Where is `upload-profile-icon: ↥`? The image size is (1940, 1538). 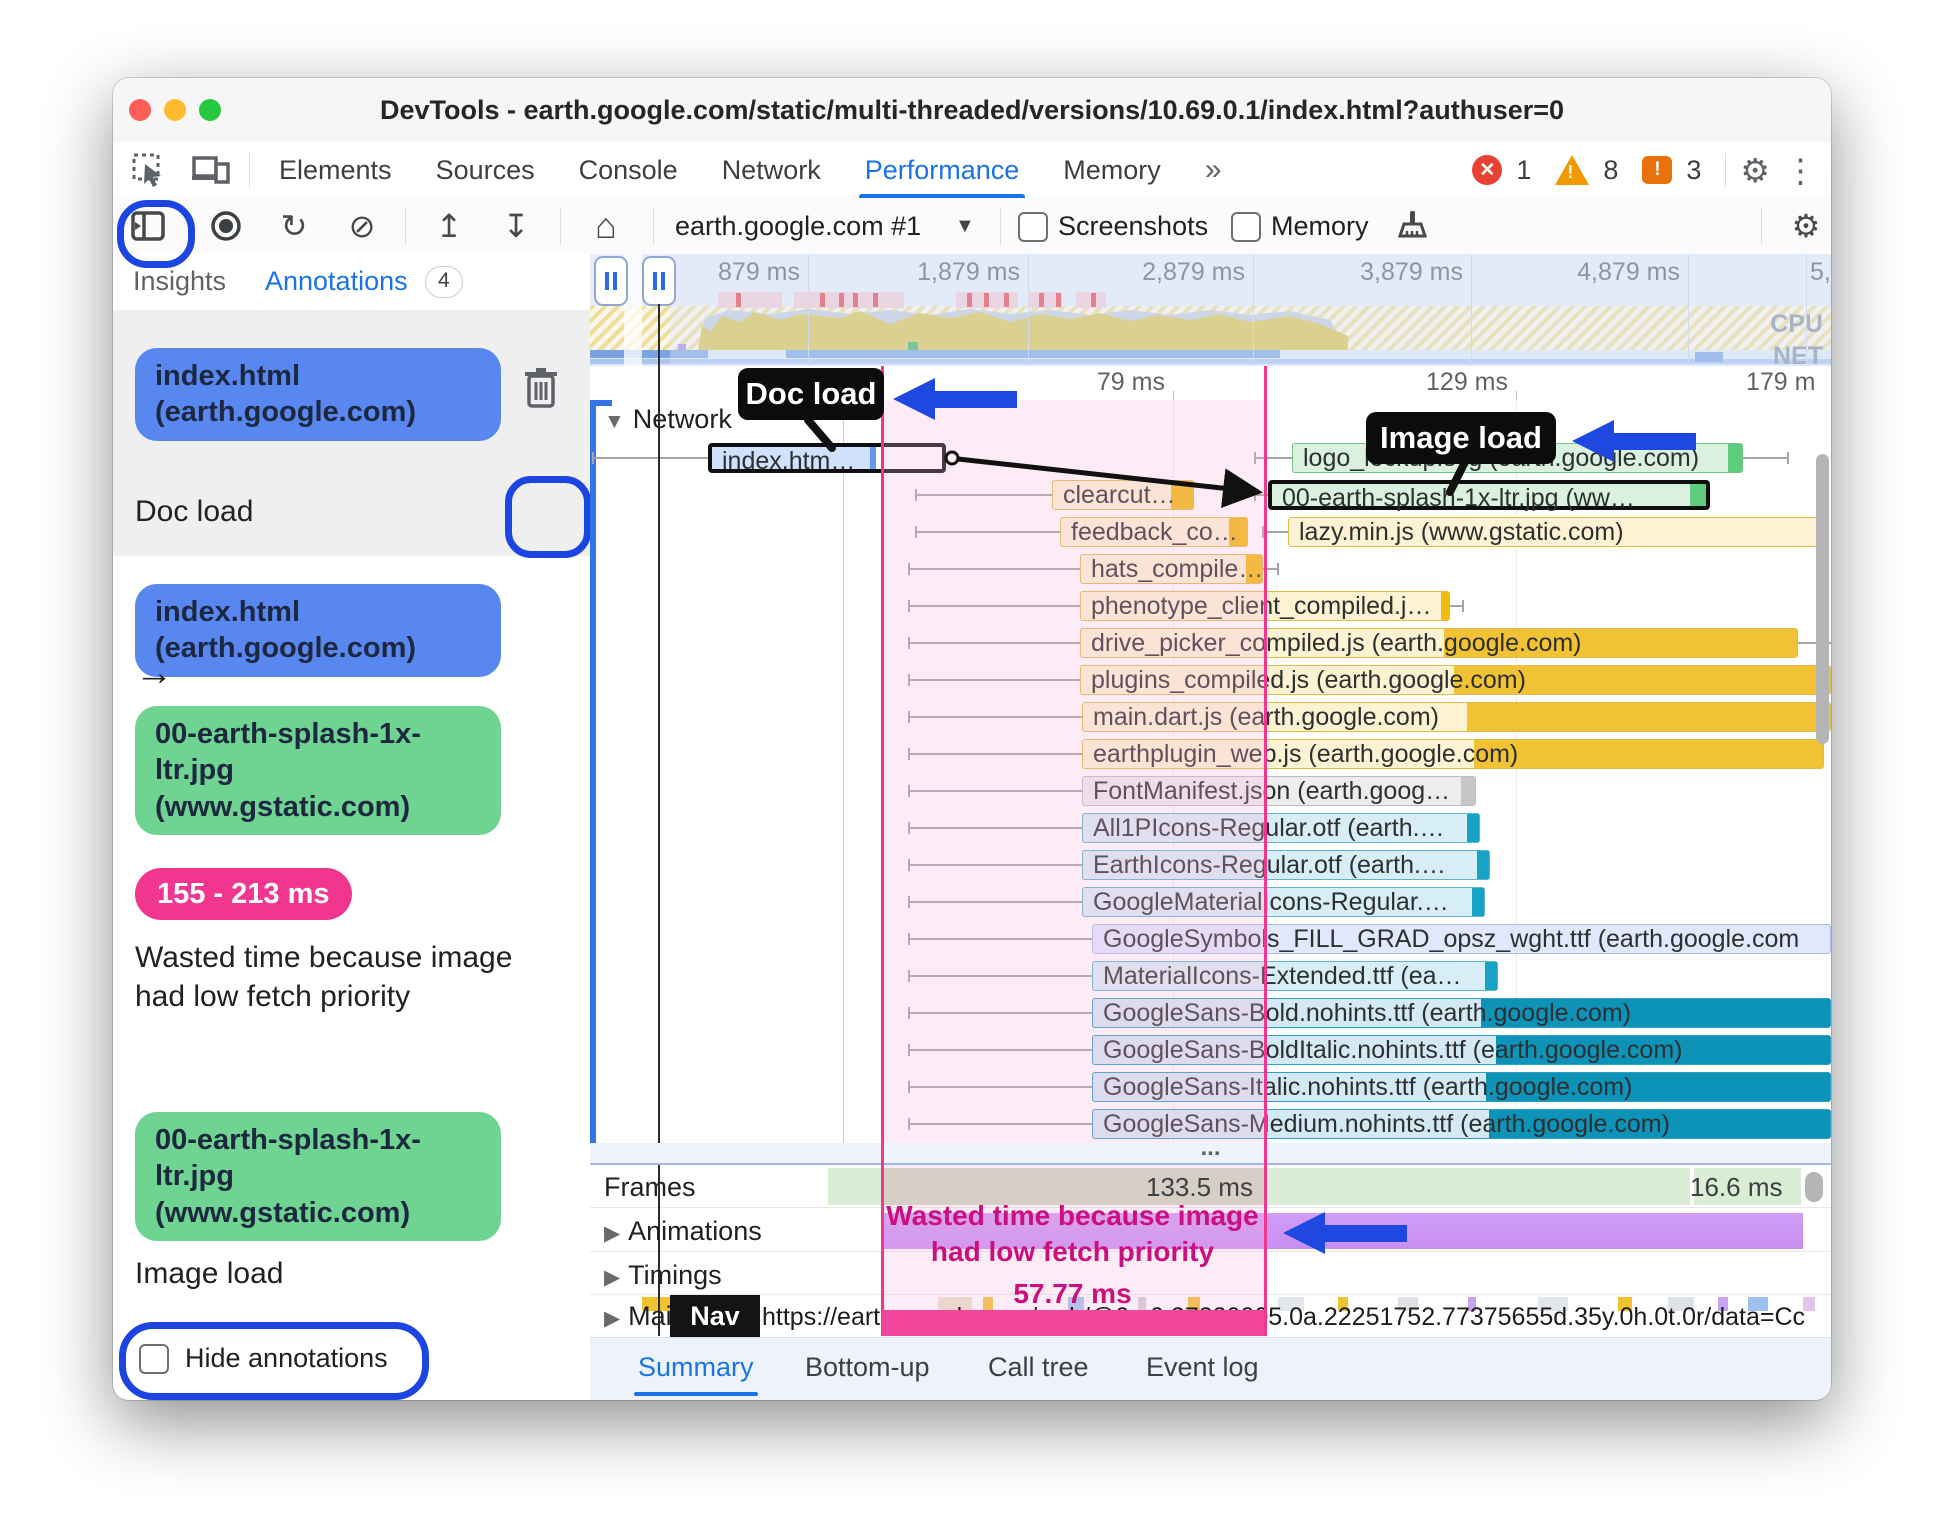
upload-profile-icon: ↥ is located at coordinates (449, 226).